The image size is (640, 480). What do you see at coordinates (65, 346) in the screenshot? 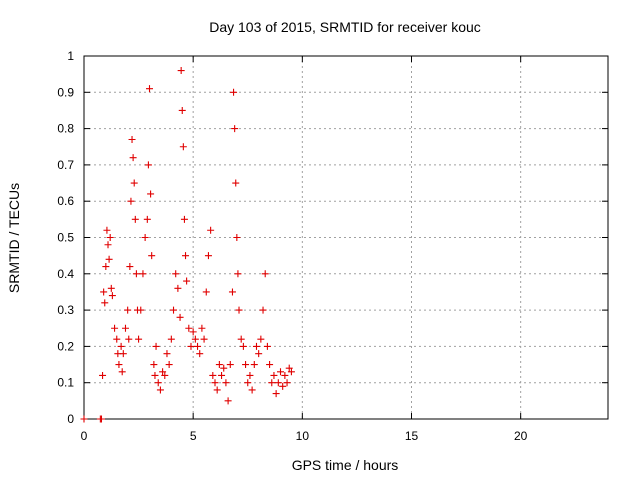
I see `y-tick-label: 0.2` at bounding box center [65, 346].